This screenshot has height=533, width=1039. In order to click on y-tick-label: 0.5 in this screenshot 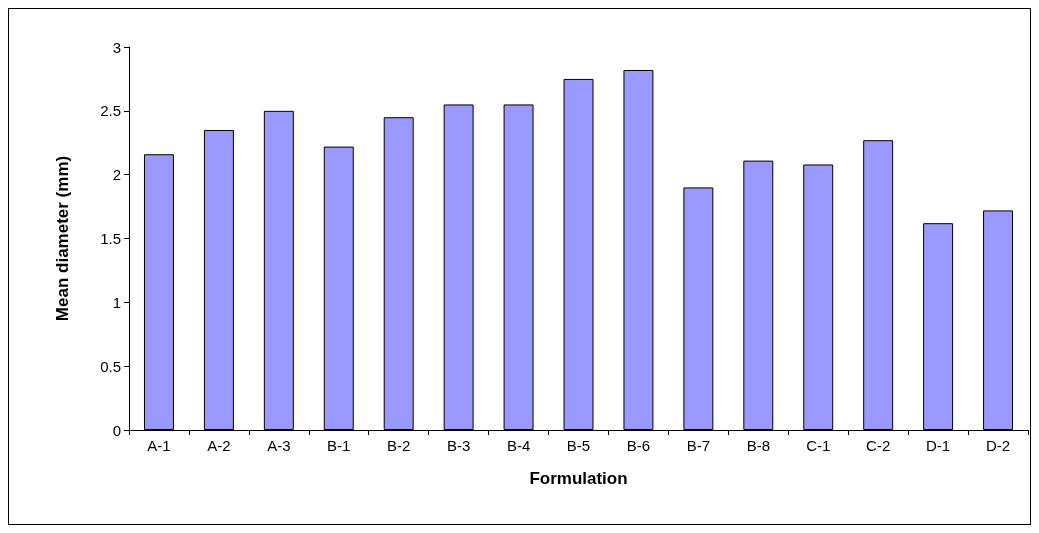, I will do `click(110, 366)`.